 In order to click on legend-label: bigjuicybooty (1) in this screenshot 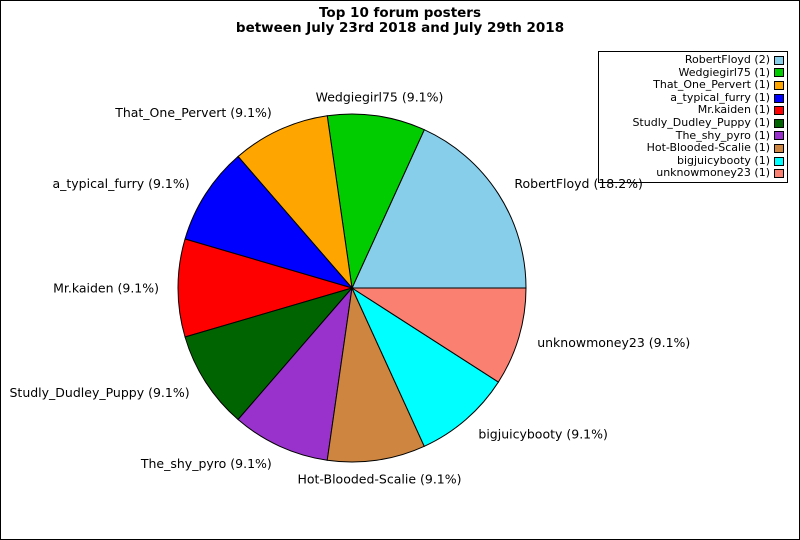, I will do `click(723, 160)`.